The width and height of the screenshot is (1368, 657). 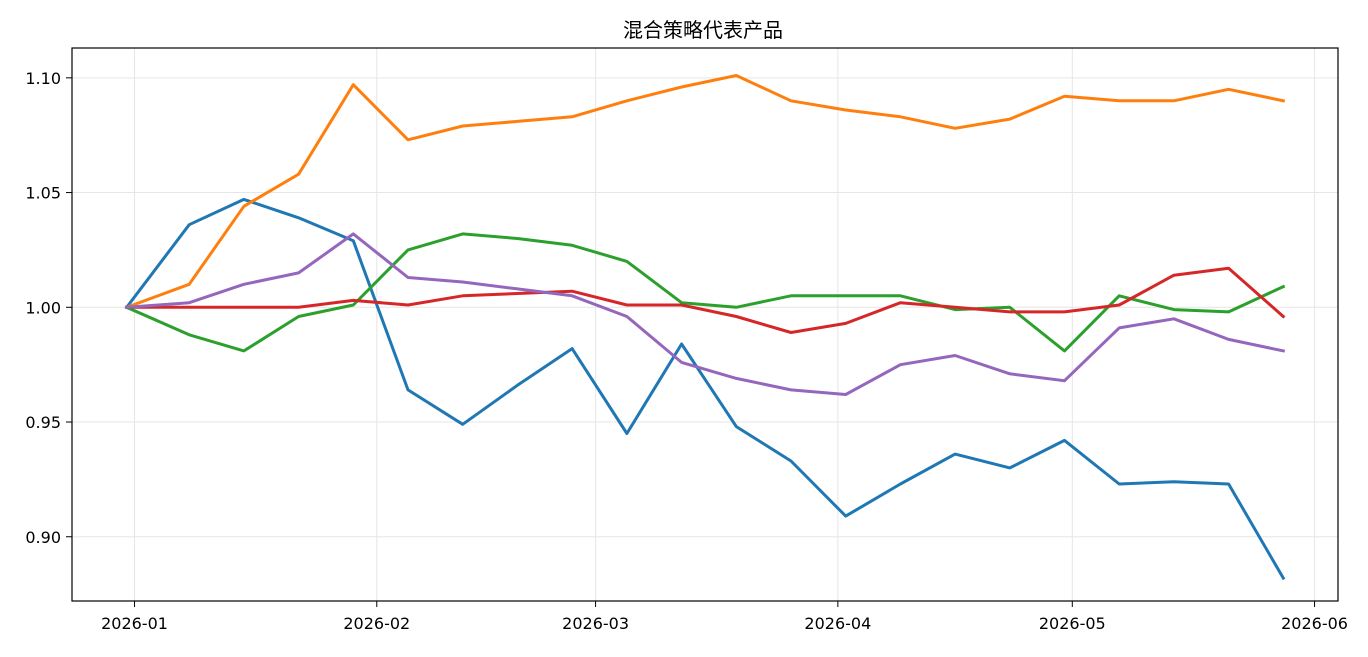 I want to click on x-tick-label: 2026-05, so click(x=1072, y=623).